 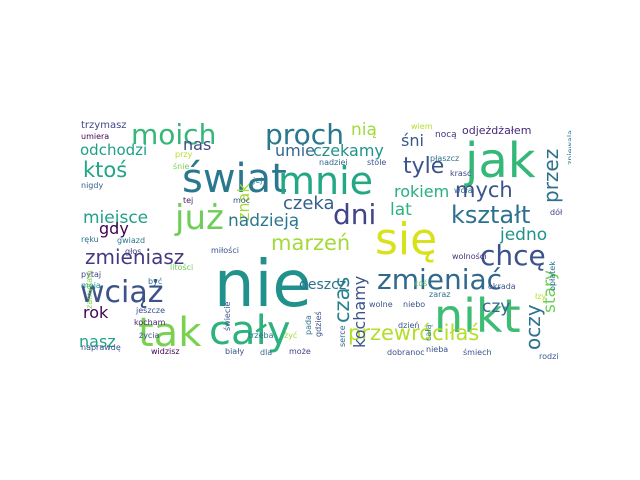 I want to click on word-smiech: śmiech, so click(x=477, y=352).